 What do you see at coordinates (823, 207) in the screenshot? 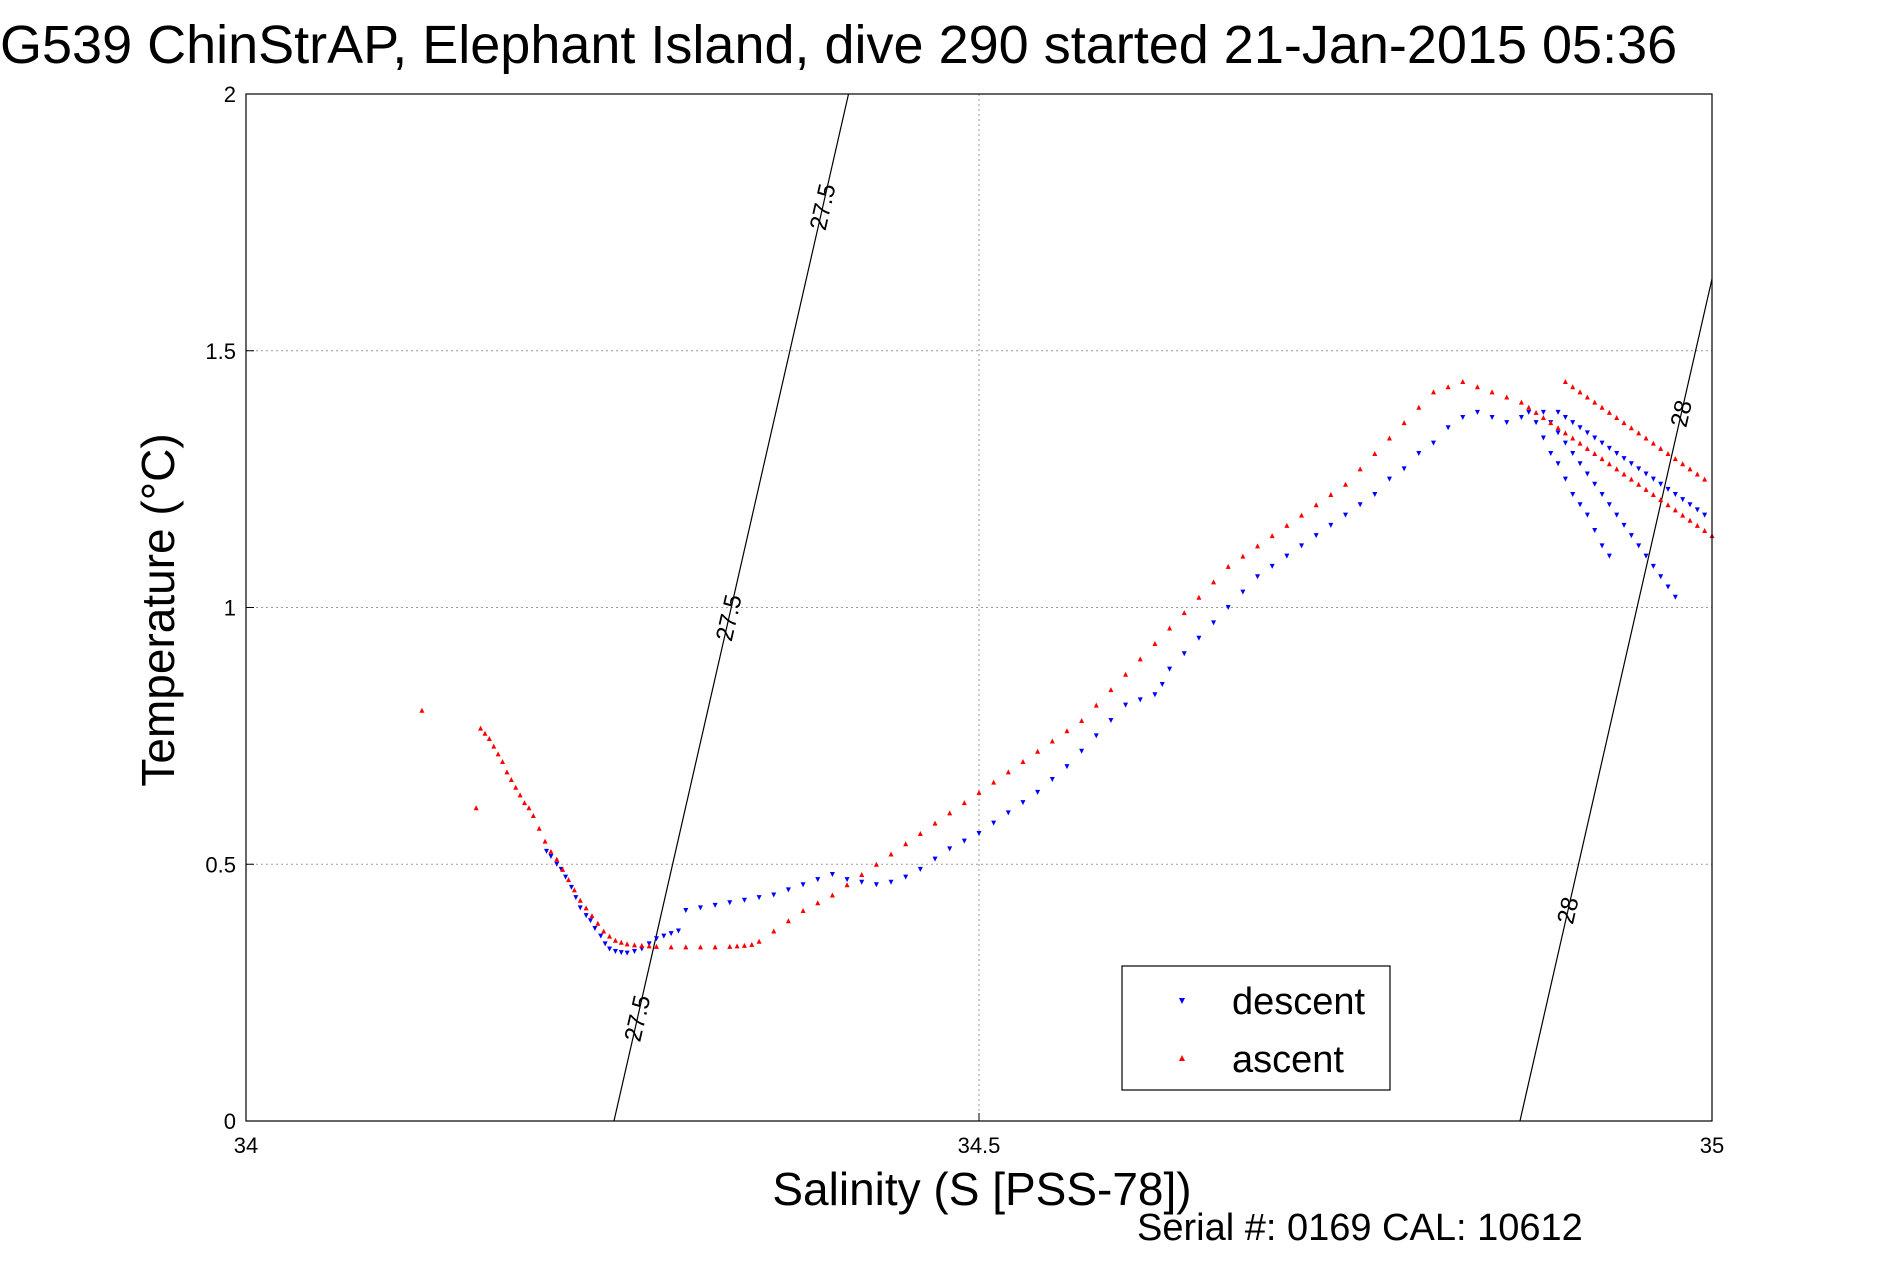
I see `isopycnal-label: 27.5` at bounding box center [823, 207].